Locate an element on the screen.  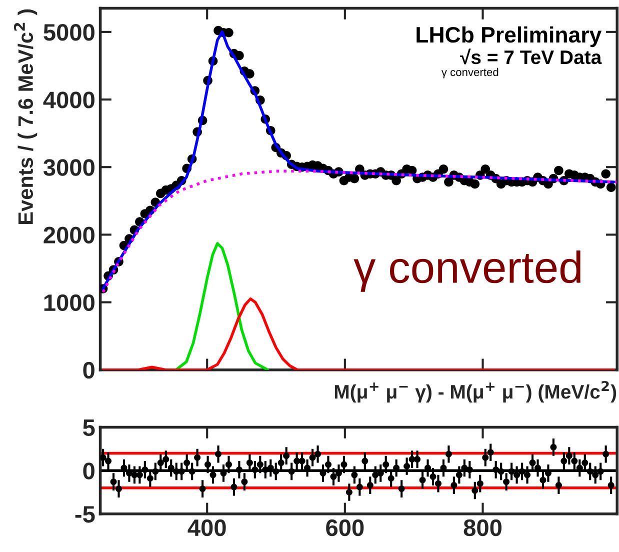
y-tick-label: 3000 is located at coordinates (68, 167).